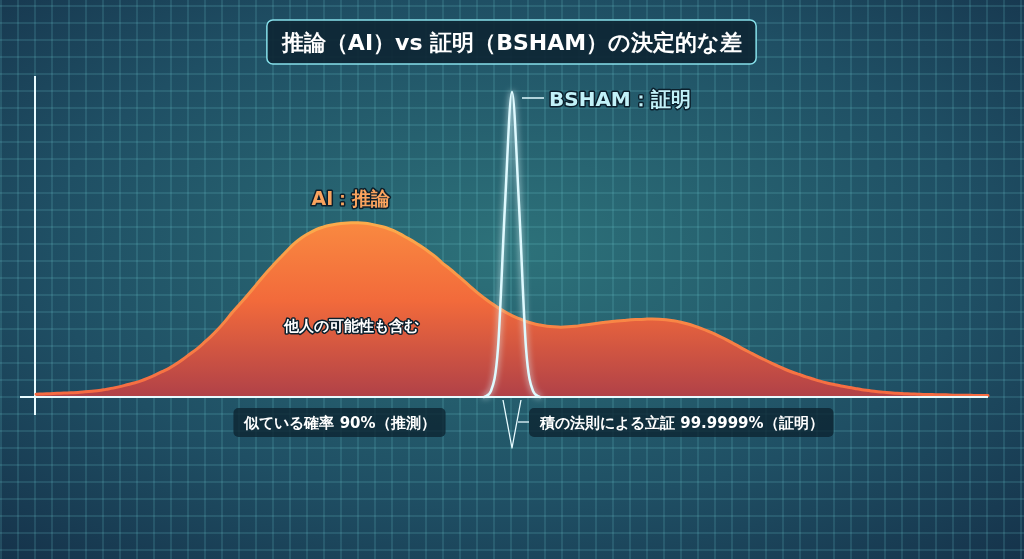 This screenshot has height=559, width=1024. I want to click on series-label: AI：推論, so click(351, 197).